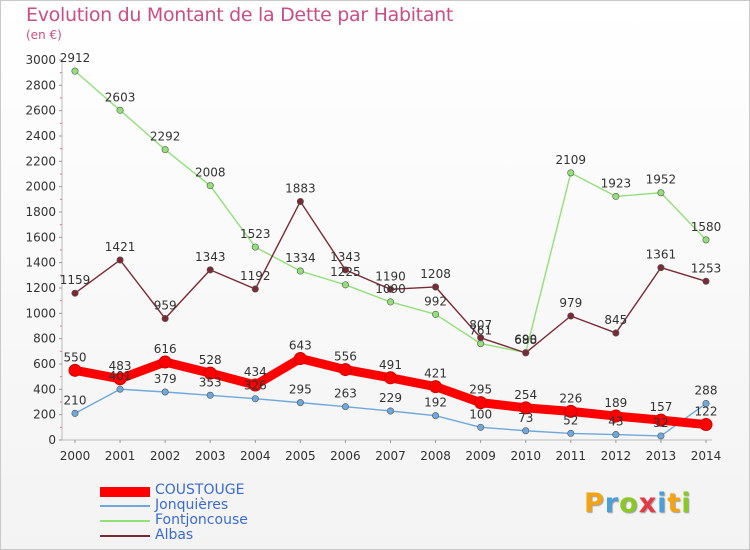  I want to click on data-label: 992, so click(435, 301).